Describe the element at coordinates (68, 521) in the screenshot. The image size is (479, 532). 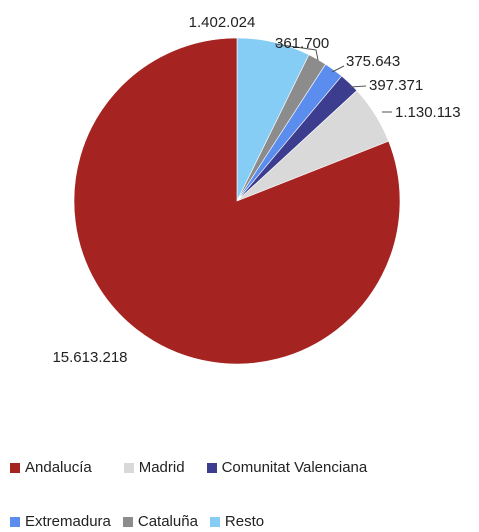
I see `legend-label-extremadura: Extremadura` at that location.